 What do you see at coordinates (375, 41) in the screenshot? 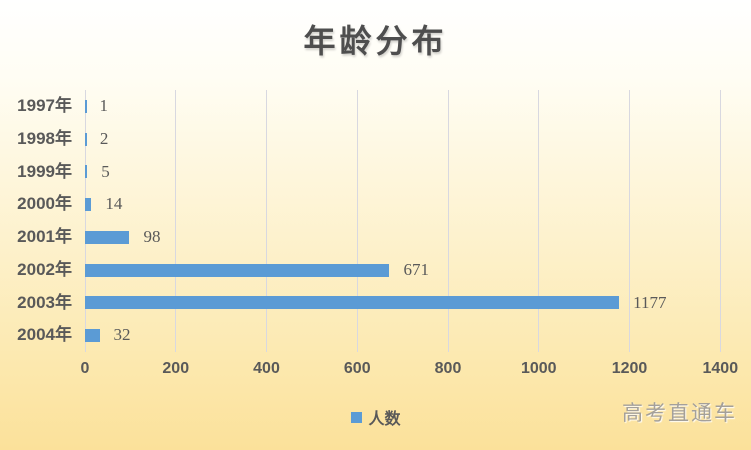
I see `chart-title: 年龄分布` at bounding box center [375, 41].